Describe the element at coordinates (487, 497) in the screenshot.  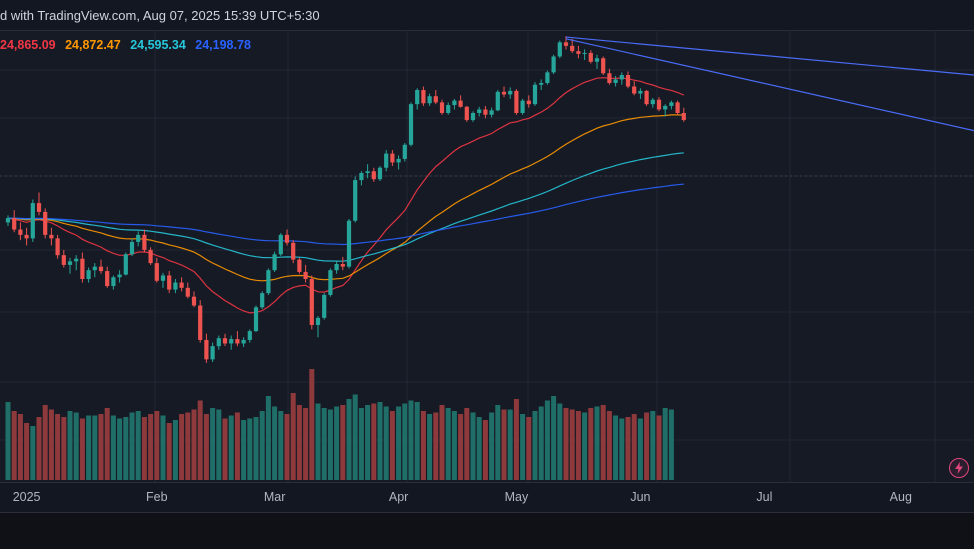
I see `time-axis: 2025 Feb Mar Apr May Jun Jul Aug` at that location.